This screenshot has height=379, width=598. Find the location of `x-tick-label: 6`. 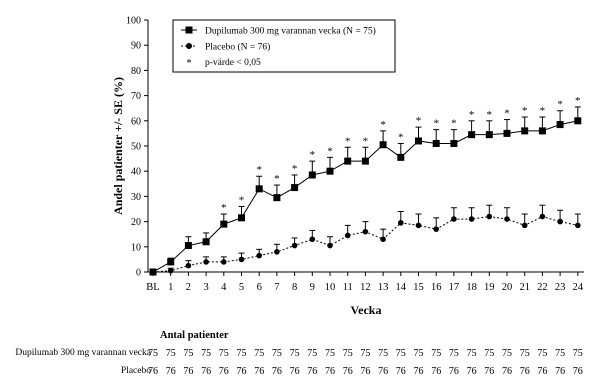

x-tick-label: 6 is located at coordinates (259, 287).